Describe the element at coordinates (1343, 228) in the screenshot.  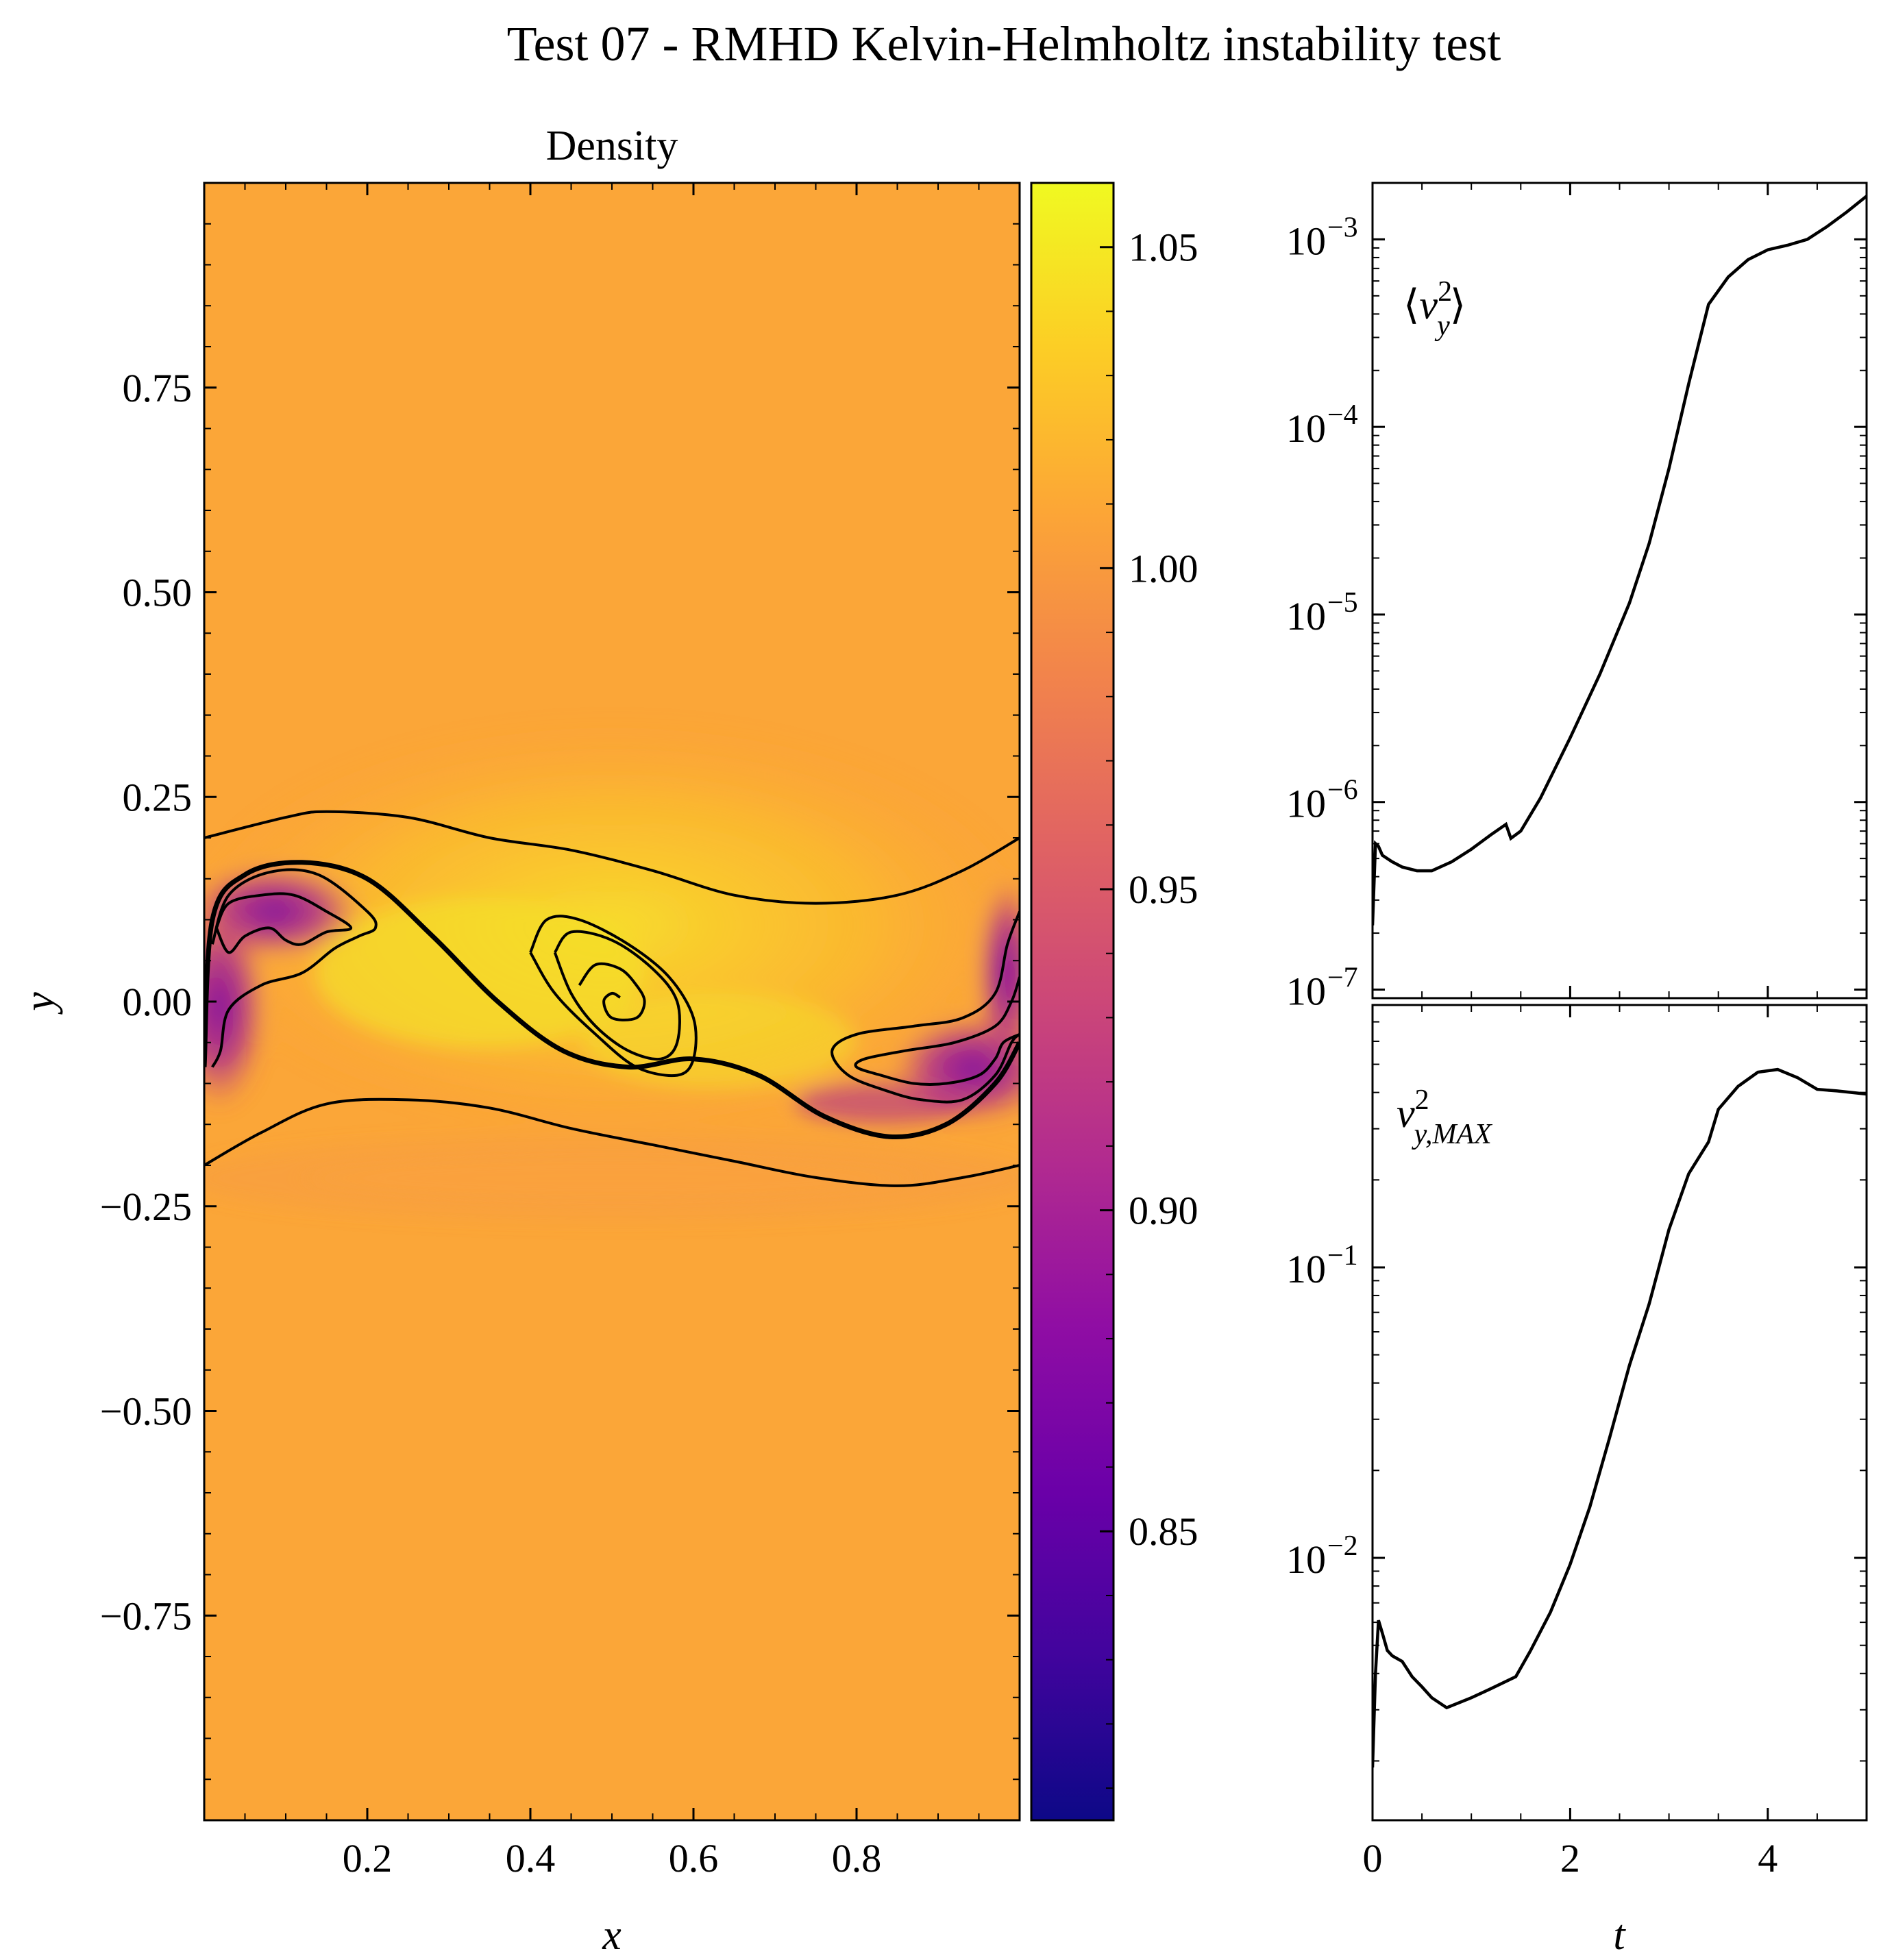
I see `mean-vy2-y-tick-exponent: −3` at that location.